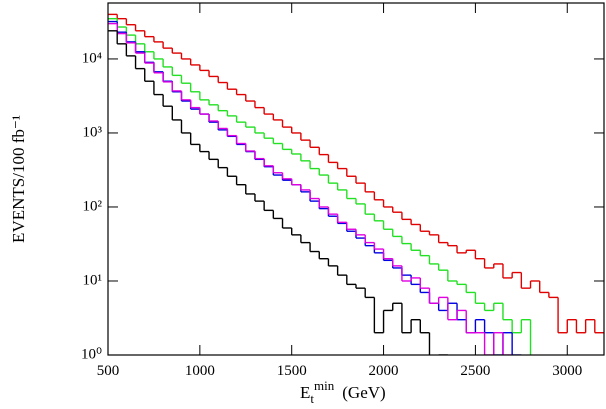  I want to click on x-tick-label: 500, so click(108, 371).